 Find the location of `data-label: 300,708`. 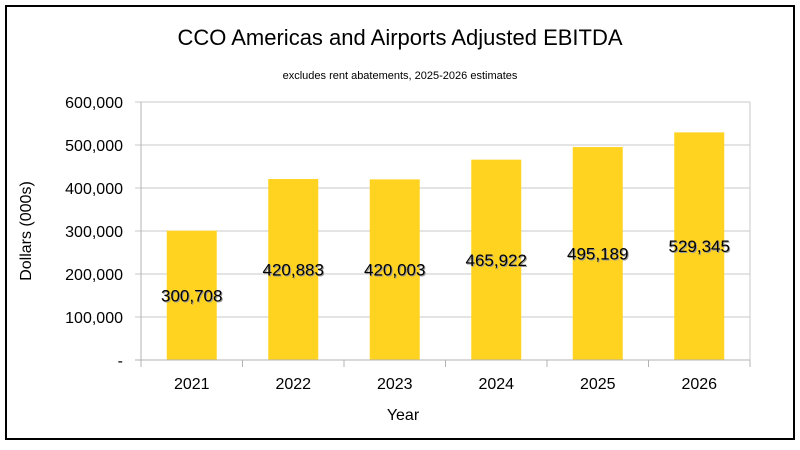

data-label: 300,708 is located at coordinates (191, 295).